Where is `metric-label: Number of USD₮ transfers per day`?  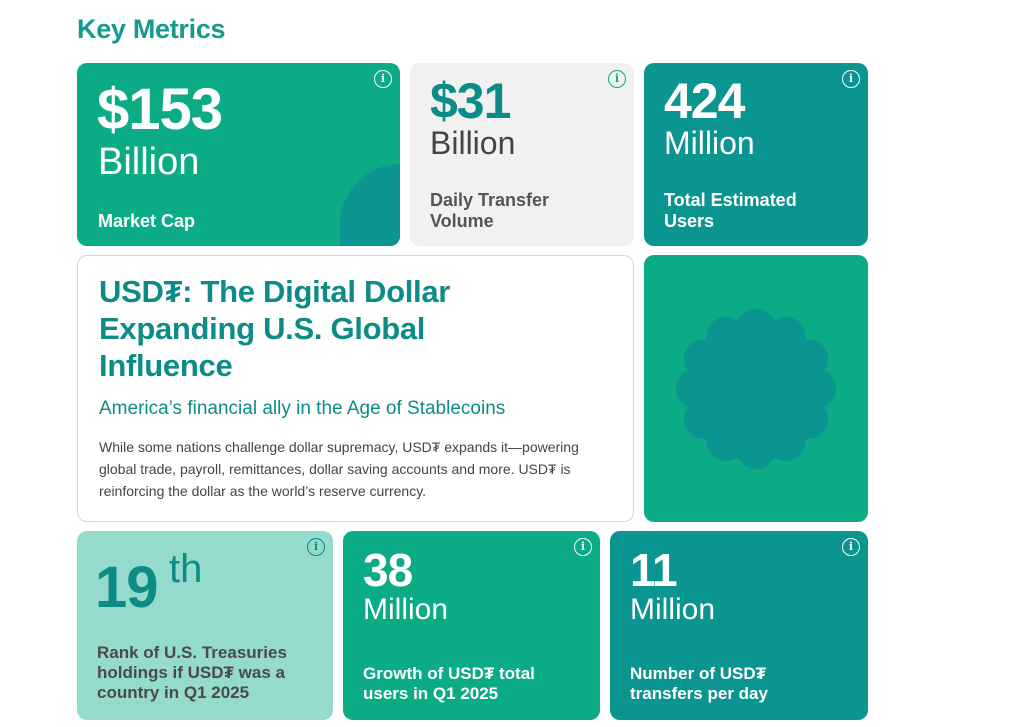
metric-label: Number of USD₮ transfers per day is located at coordinates (699, 683).